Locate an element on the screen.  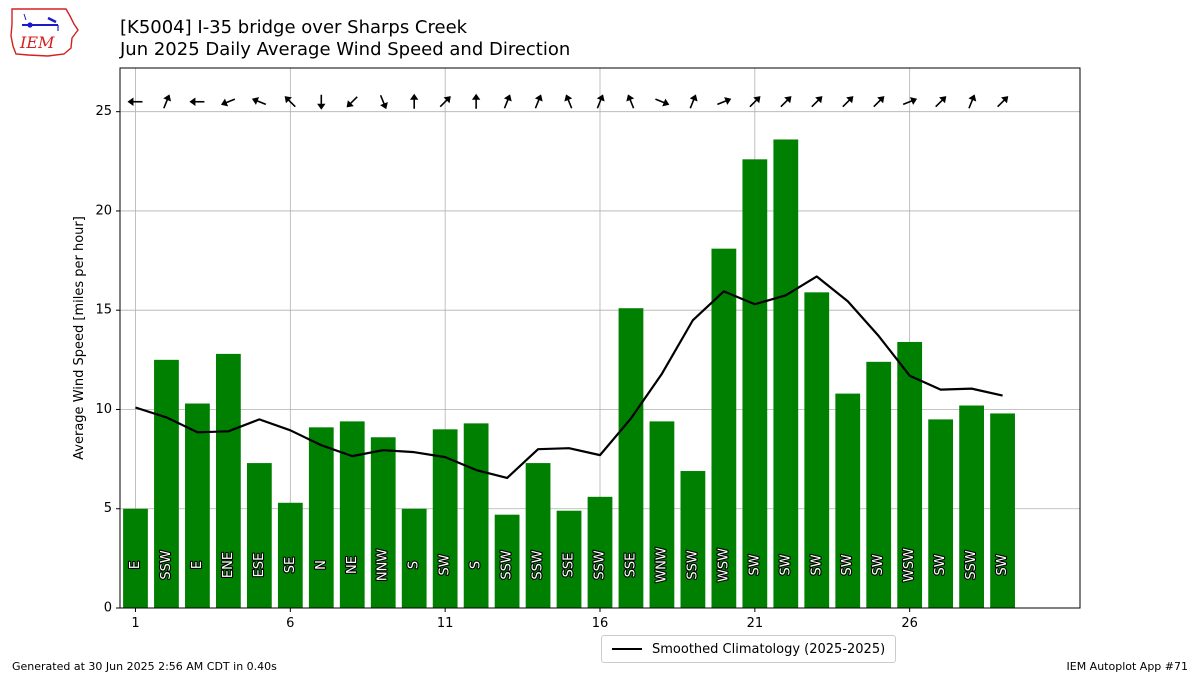
y-tick-label: 20 is located at coordinates (103, 210).